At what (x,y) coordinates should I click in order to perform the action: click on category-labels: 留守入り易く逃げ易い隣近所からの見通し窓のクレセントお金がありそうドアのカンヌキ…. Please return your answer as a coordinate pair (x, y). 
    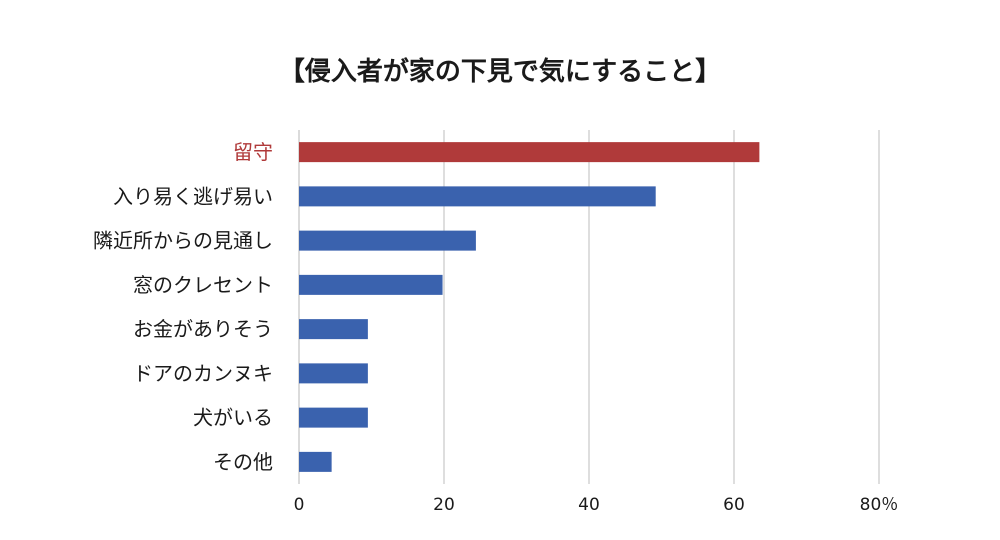
    Looking at the image, I should click on (183, 307).